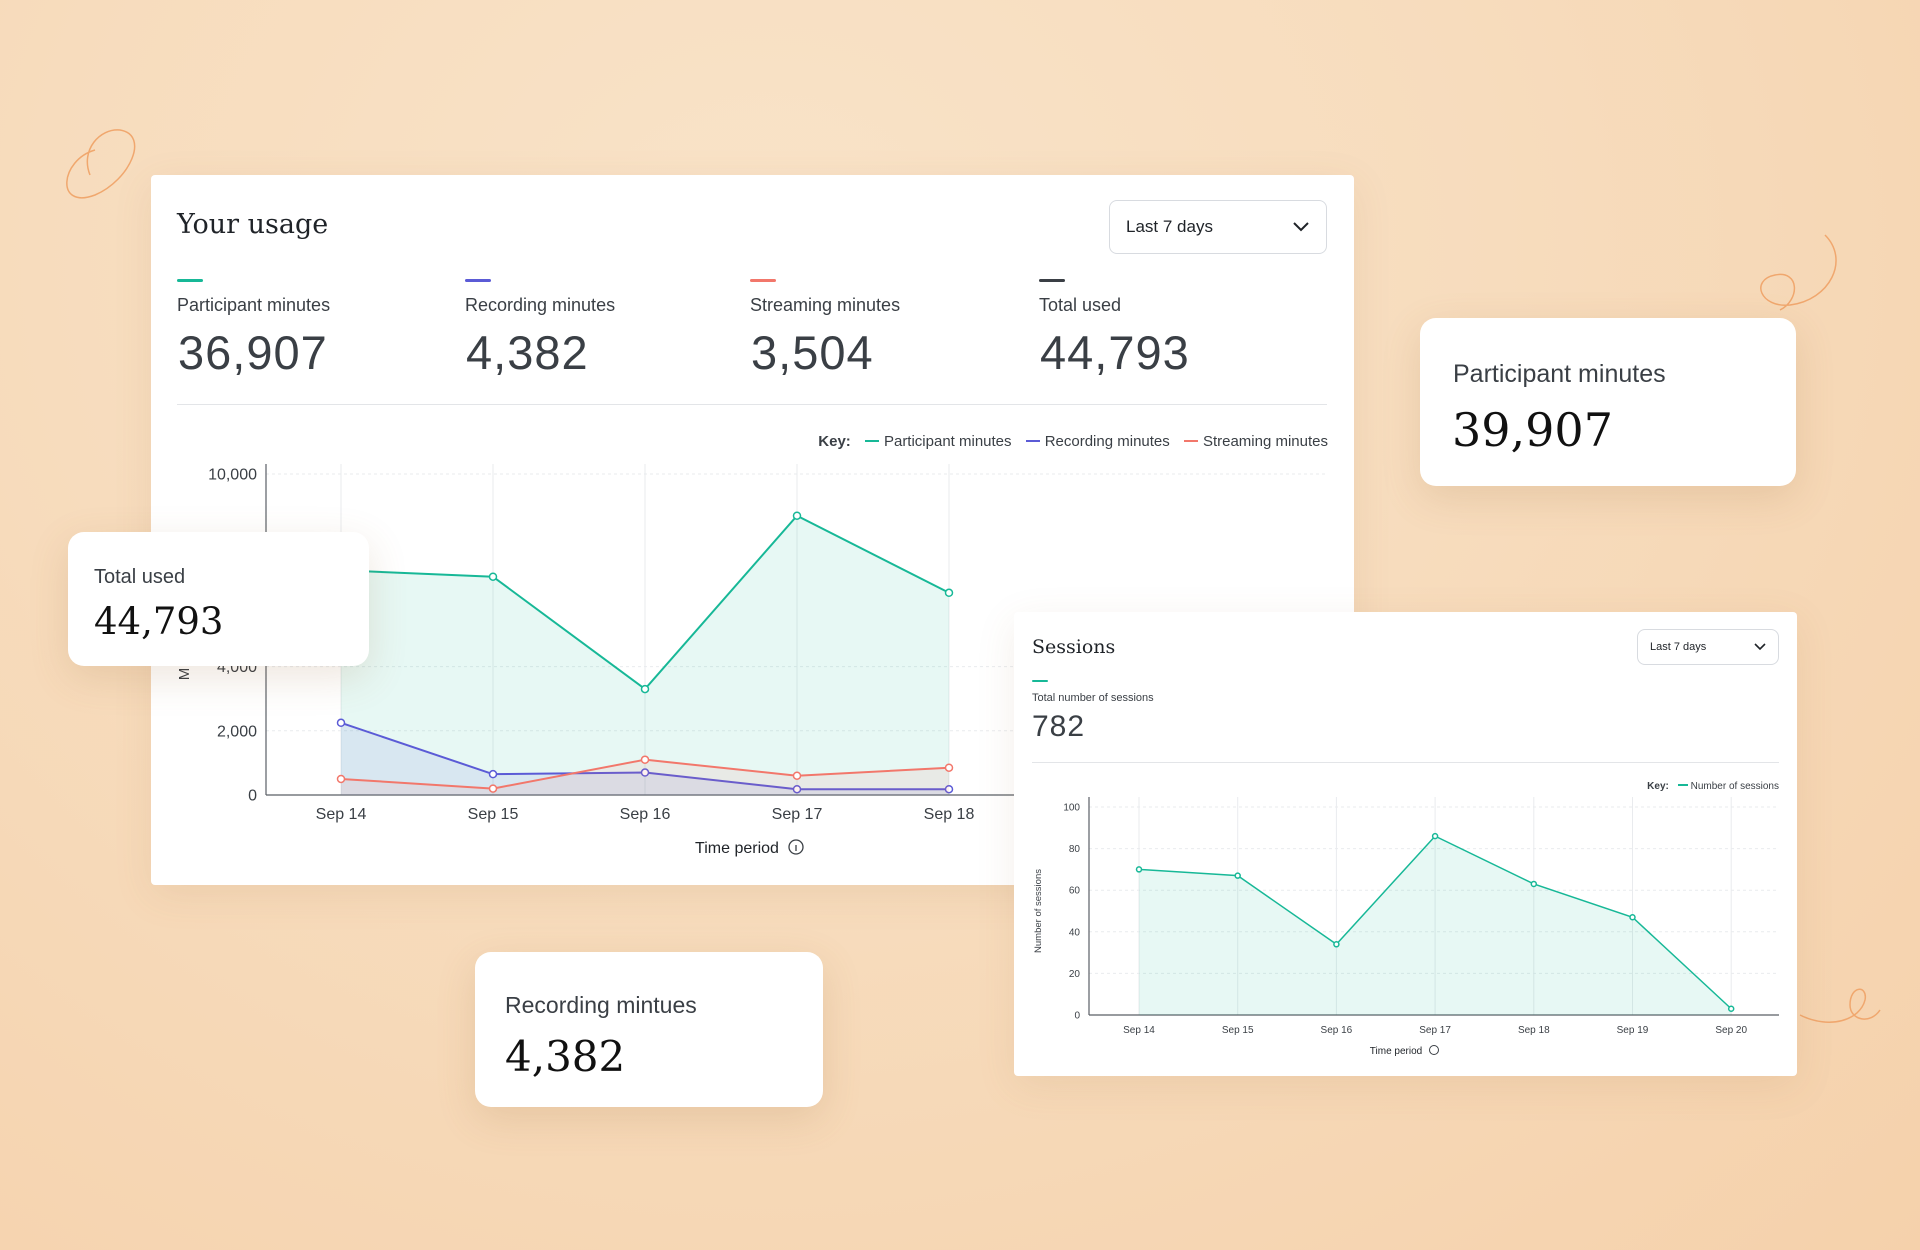 Image resolution: width=1920 pixels, height=1250 pixels. Describe the element at coordinates (1169, 226) in the screenshot. I see `usage-period-select-value: Last 7 days` at that location.